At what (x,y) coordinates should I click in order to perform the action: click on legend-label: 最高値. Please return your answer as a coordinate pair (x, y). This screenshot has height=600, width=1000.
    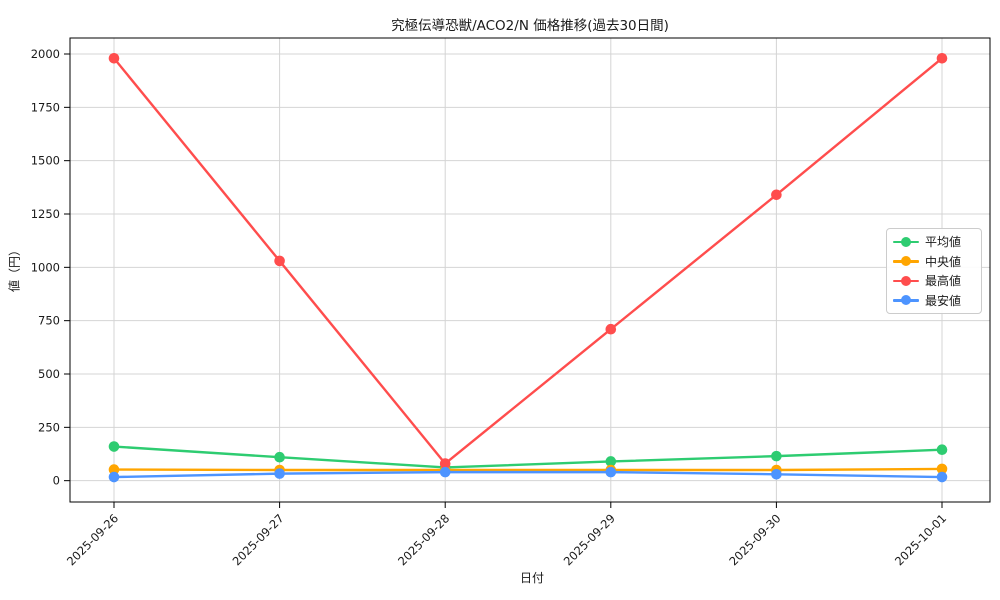
    Looking at the image, I should click on (943, 281).